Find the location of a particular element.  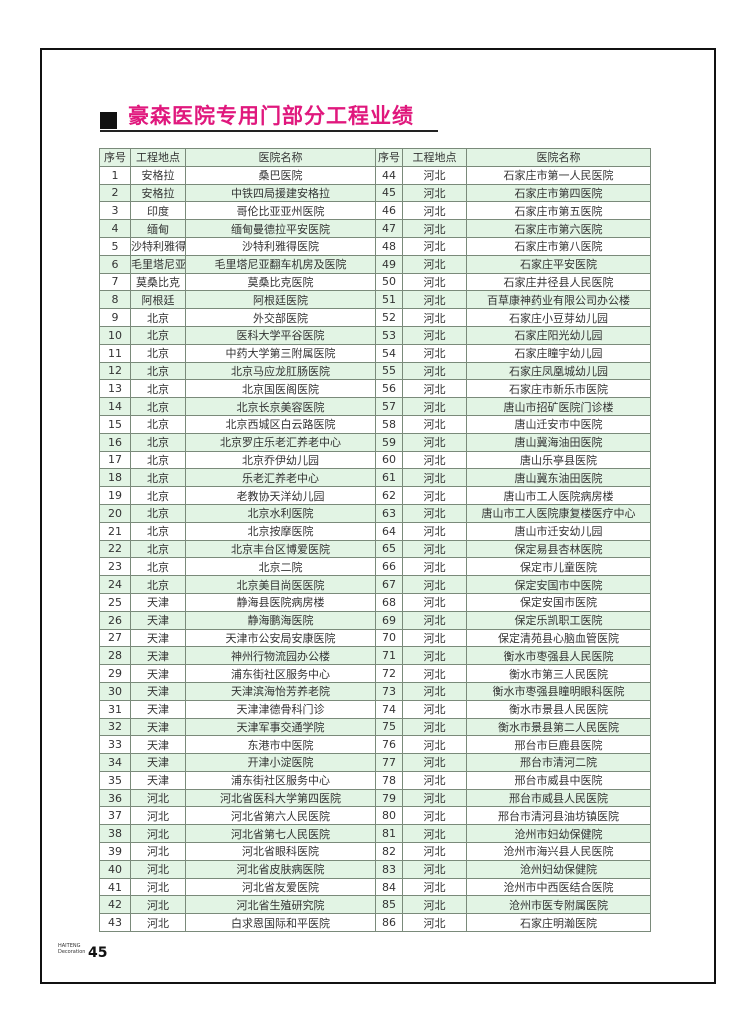

cell-hospital: 北京乔伊幼儿园 is located at coordinates (280, 460).